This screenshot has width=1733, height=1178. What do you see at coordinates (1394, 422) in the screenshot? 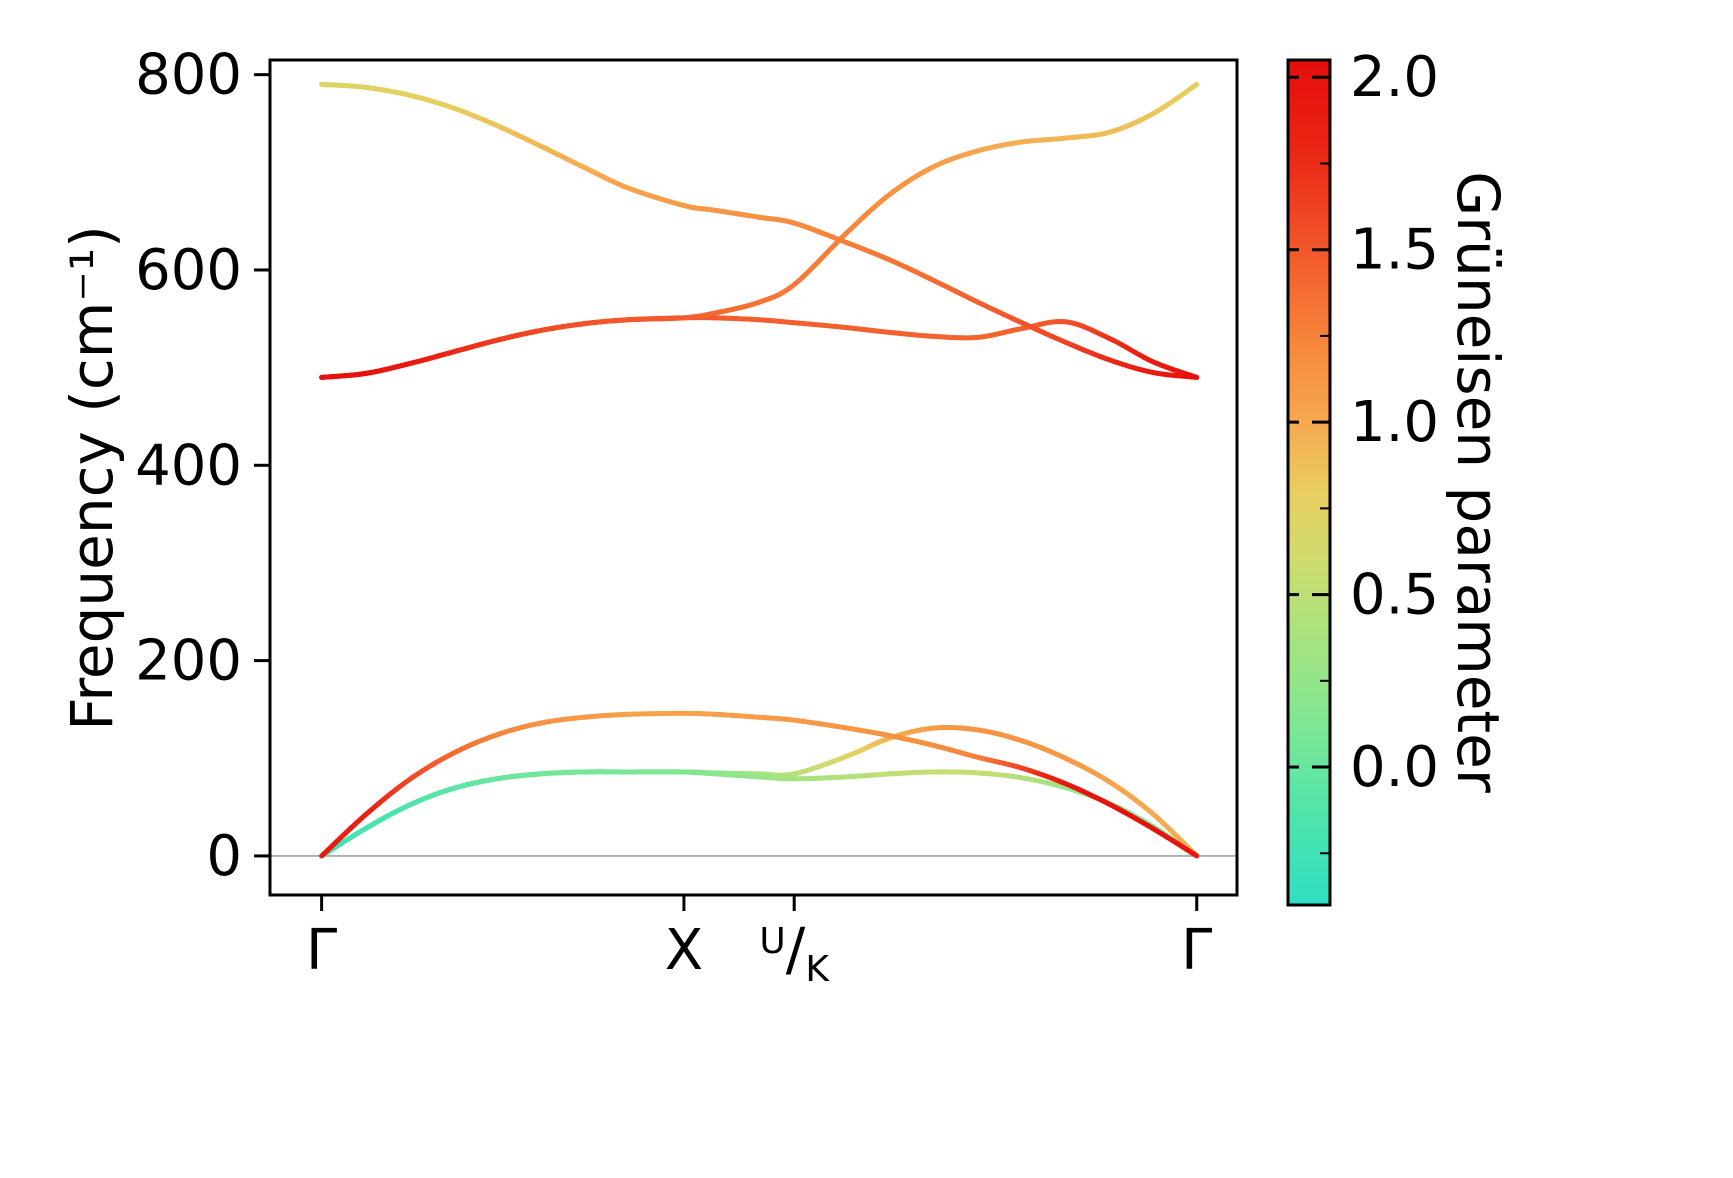
I see `colorbar-tick-label: 1.0` at bounding box center [1394, 422].